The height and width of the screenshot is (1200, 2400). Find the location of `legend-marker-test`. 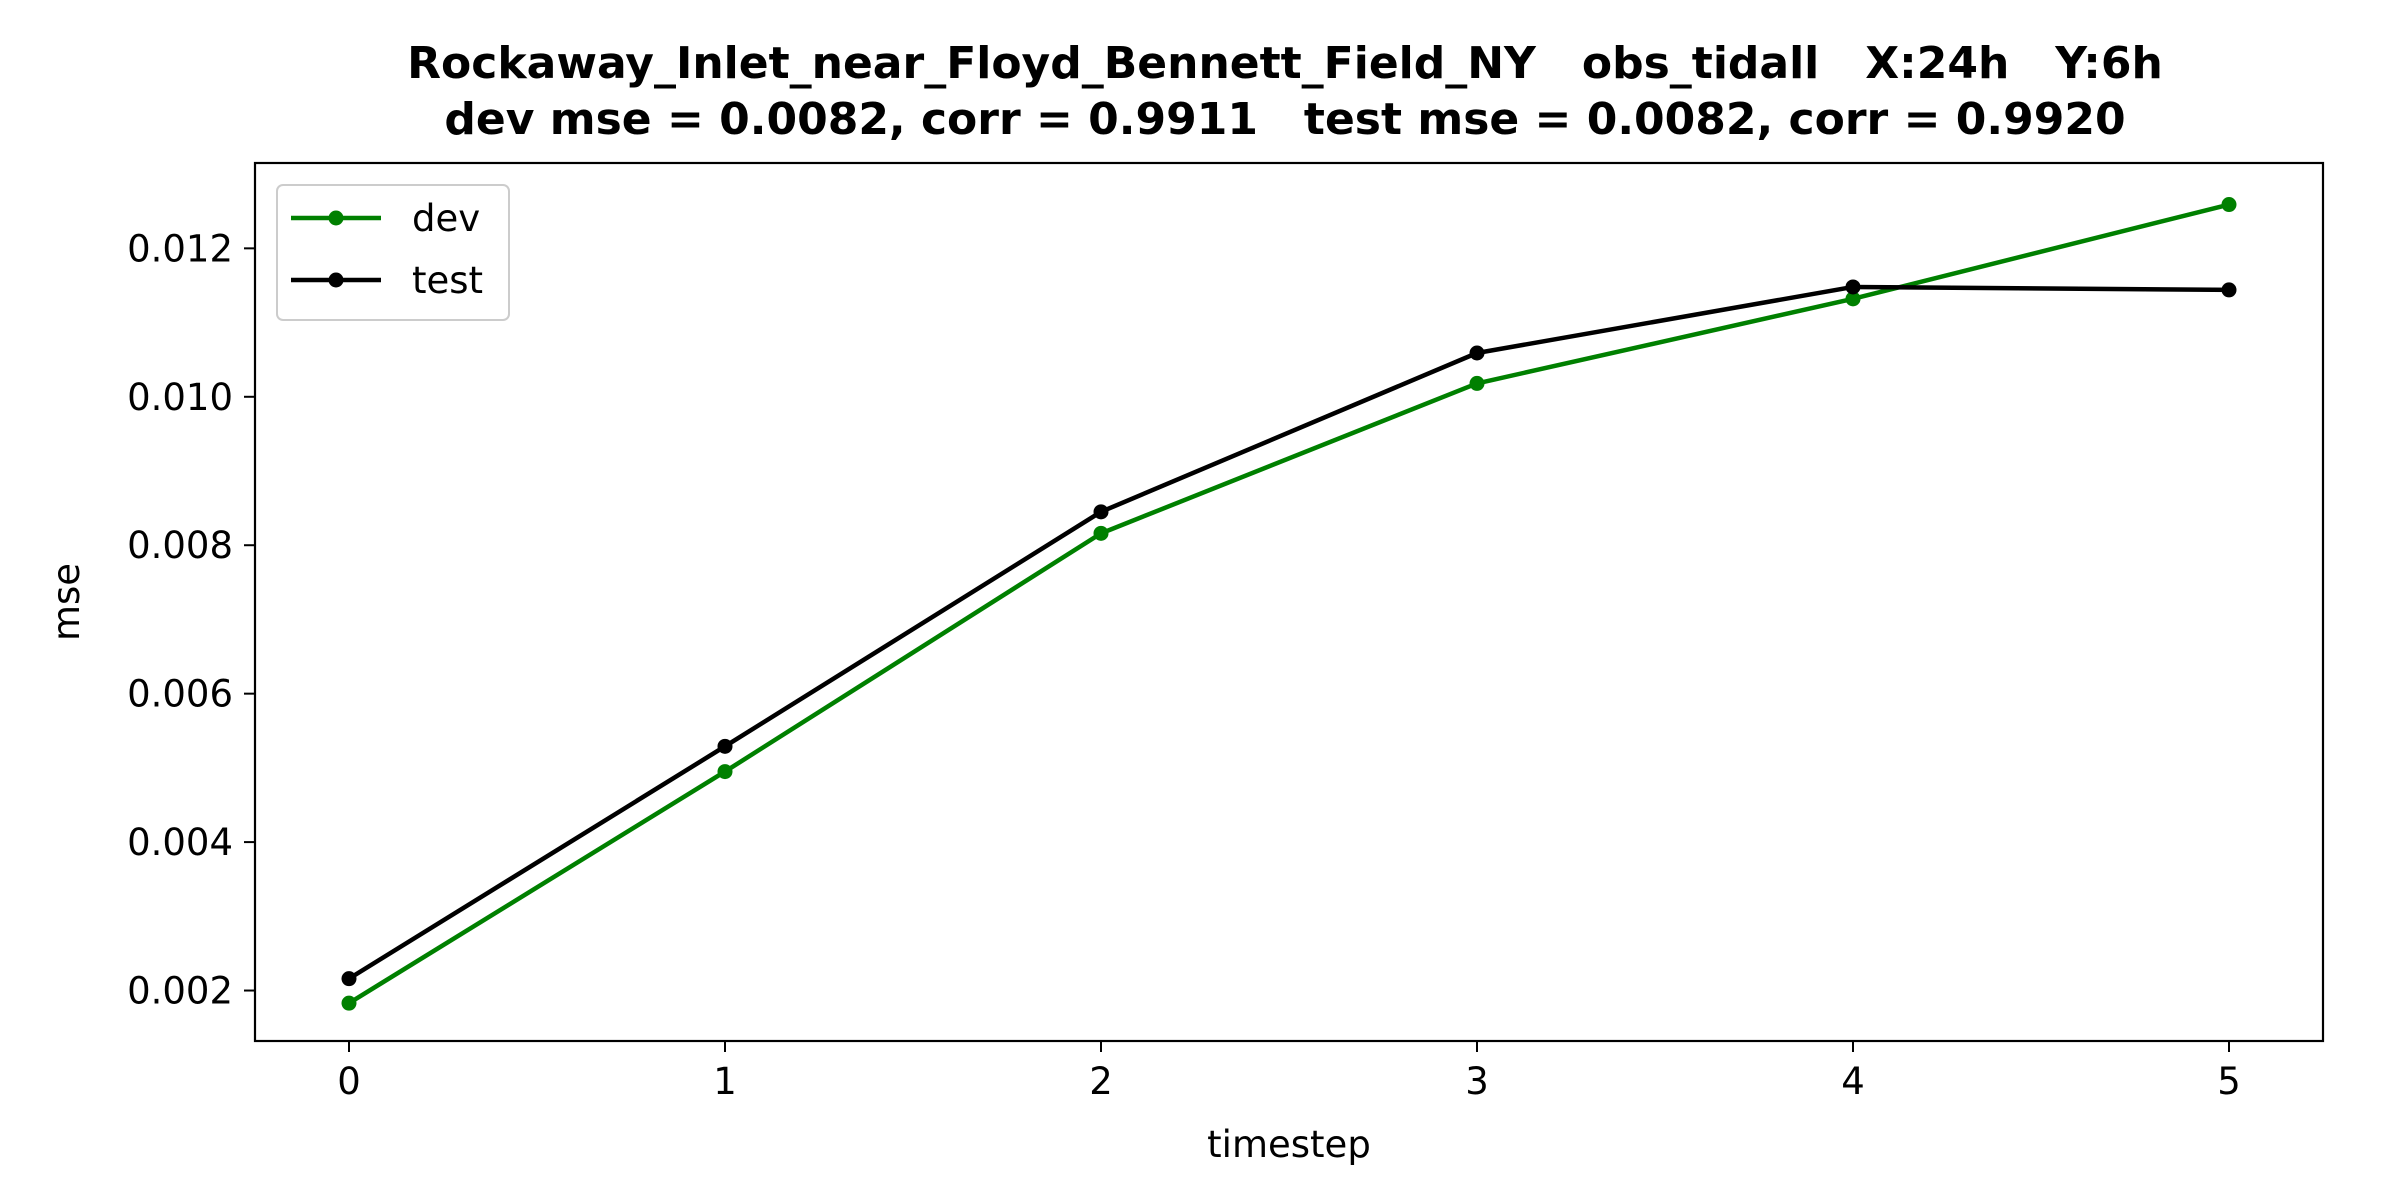

legend-marker-test is located at coordinates (336, 280).